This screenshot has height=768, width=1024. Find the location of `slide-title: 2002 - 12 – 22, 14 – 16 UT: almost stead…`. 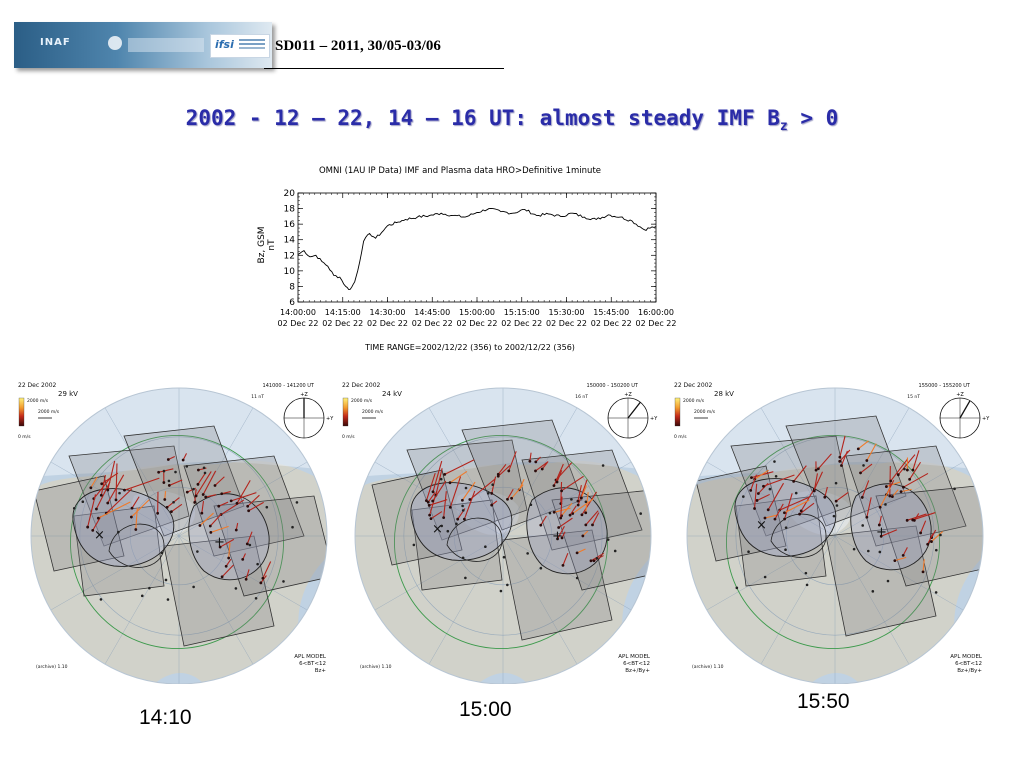

slide-title: 2002 - 12 – 22, 14 – 16 UT: almost stead… is located at coordinates (512, 120).